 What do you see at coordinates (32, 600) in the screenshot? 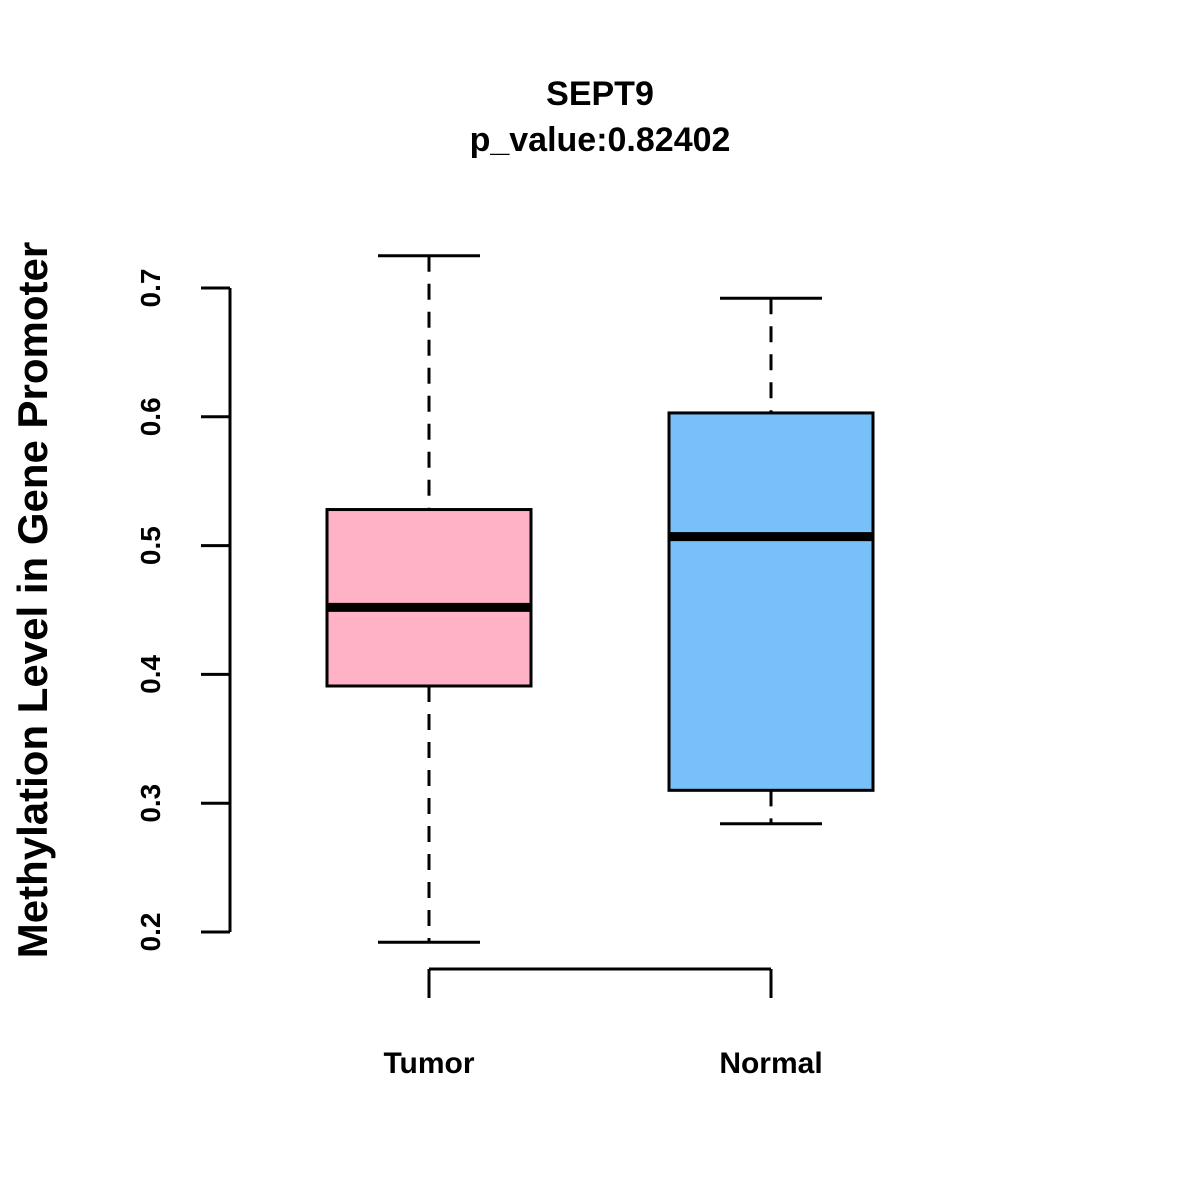
I see `y-axis-label: Methylation Level in Gene Promoter` at bounding box center [32, 600].